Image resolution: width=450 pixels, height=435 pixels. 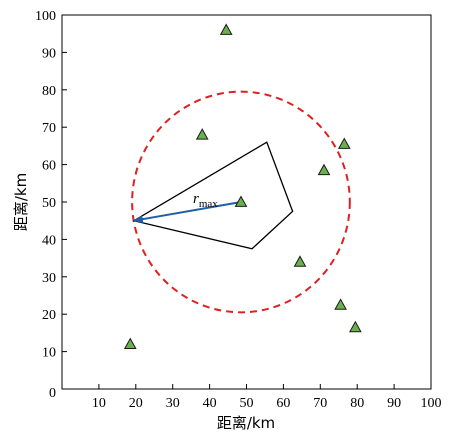 What do you see at coordinates (49, 128) in the screenshot?
I see `y-tick-label: 70` at bounding box center [49, 128].